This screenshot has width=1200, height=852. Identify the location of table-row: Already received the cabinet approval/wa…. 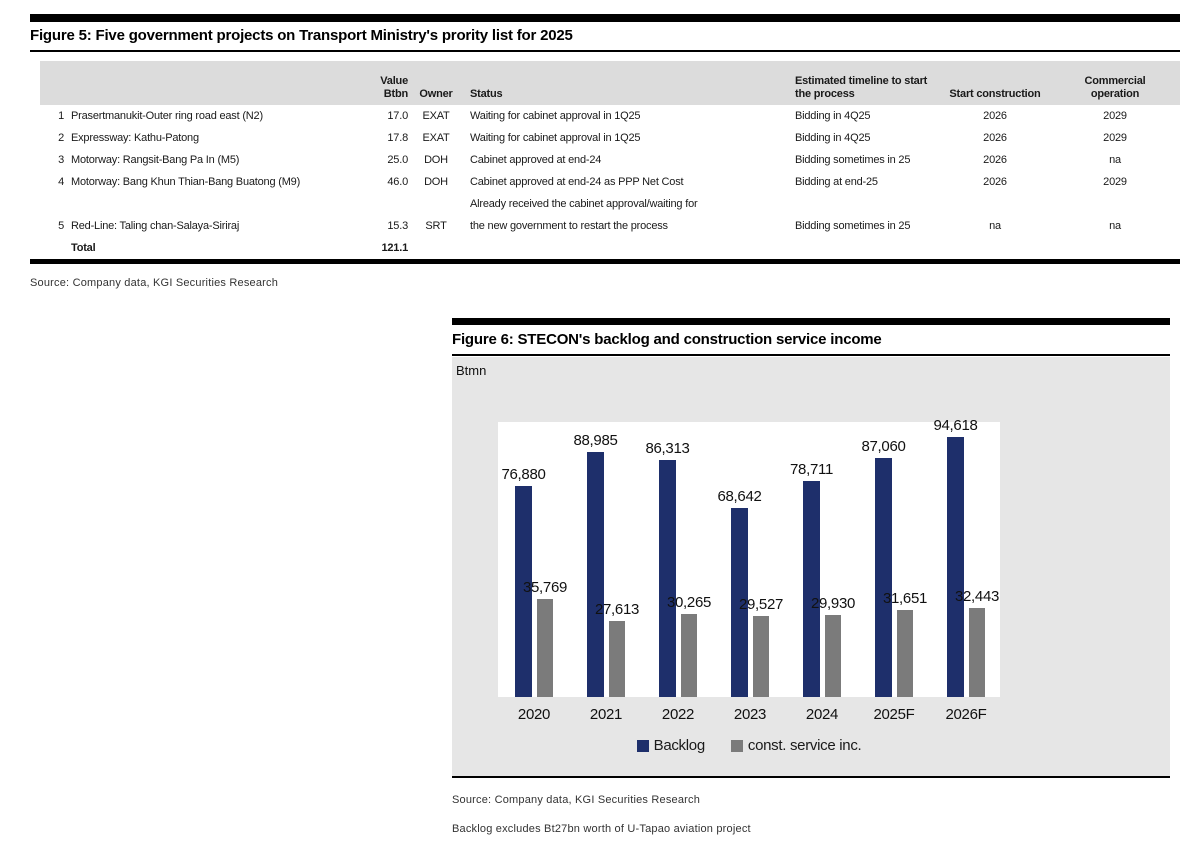
(610, 204).